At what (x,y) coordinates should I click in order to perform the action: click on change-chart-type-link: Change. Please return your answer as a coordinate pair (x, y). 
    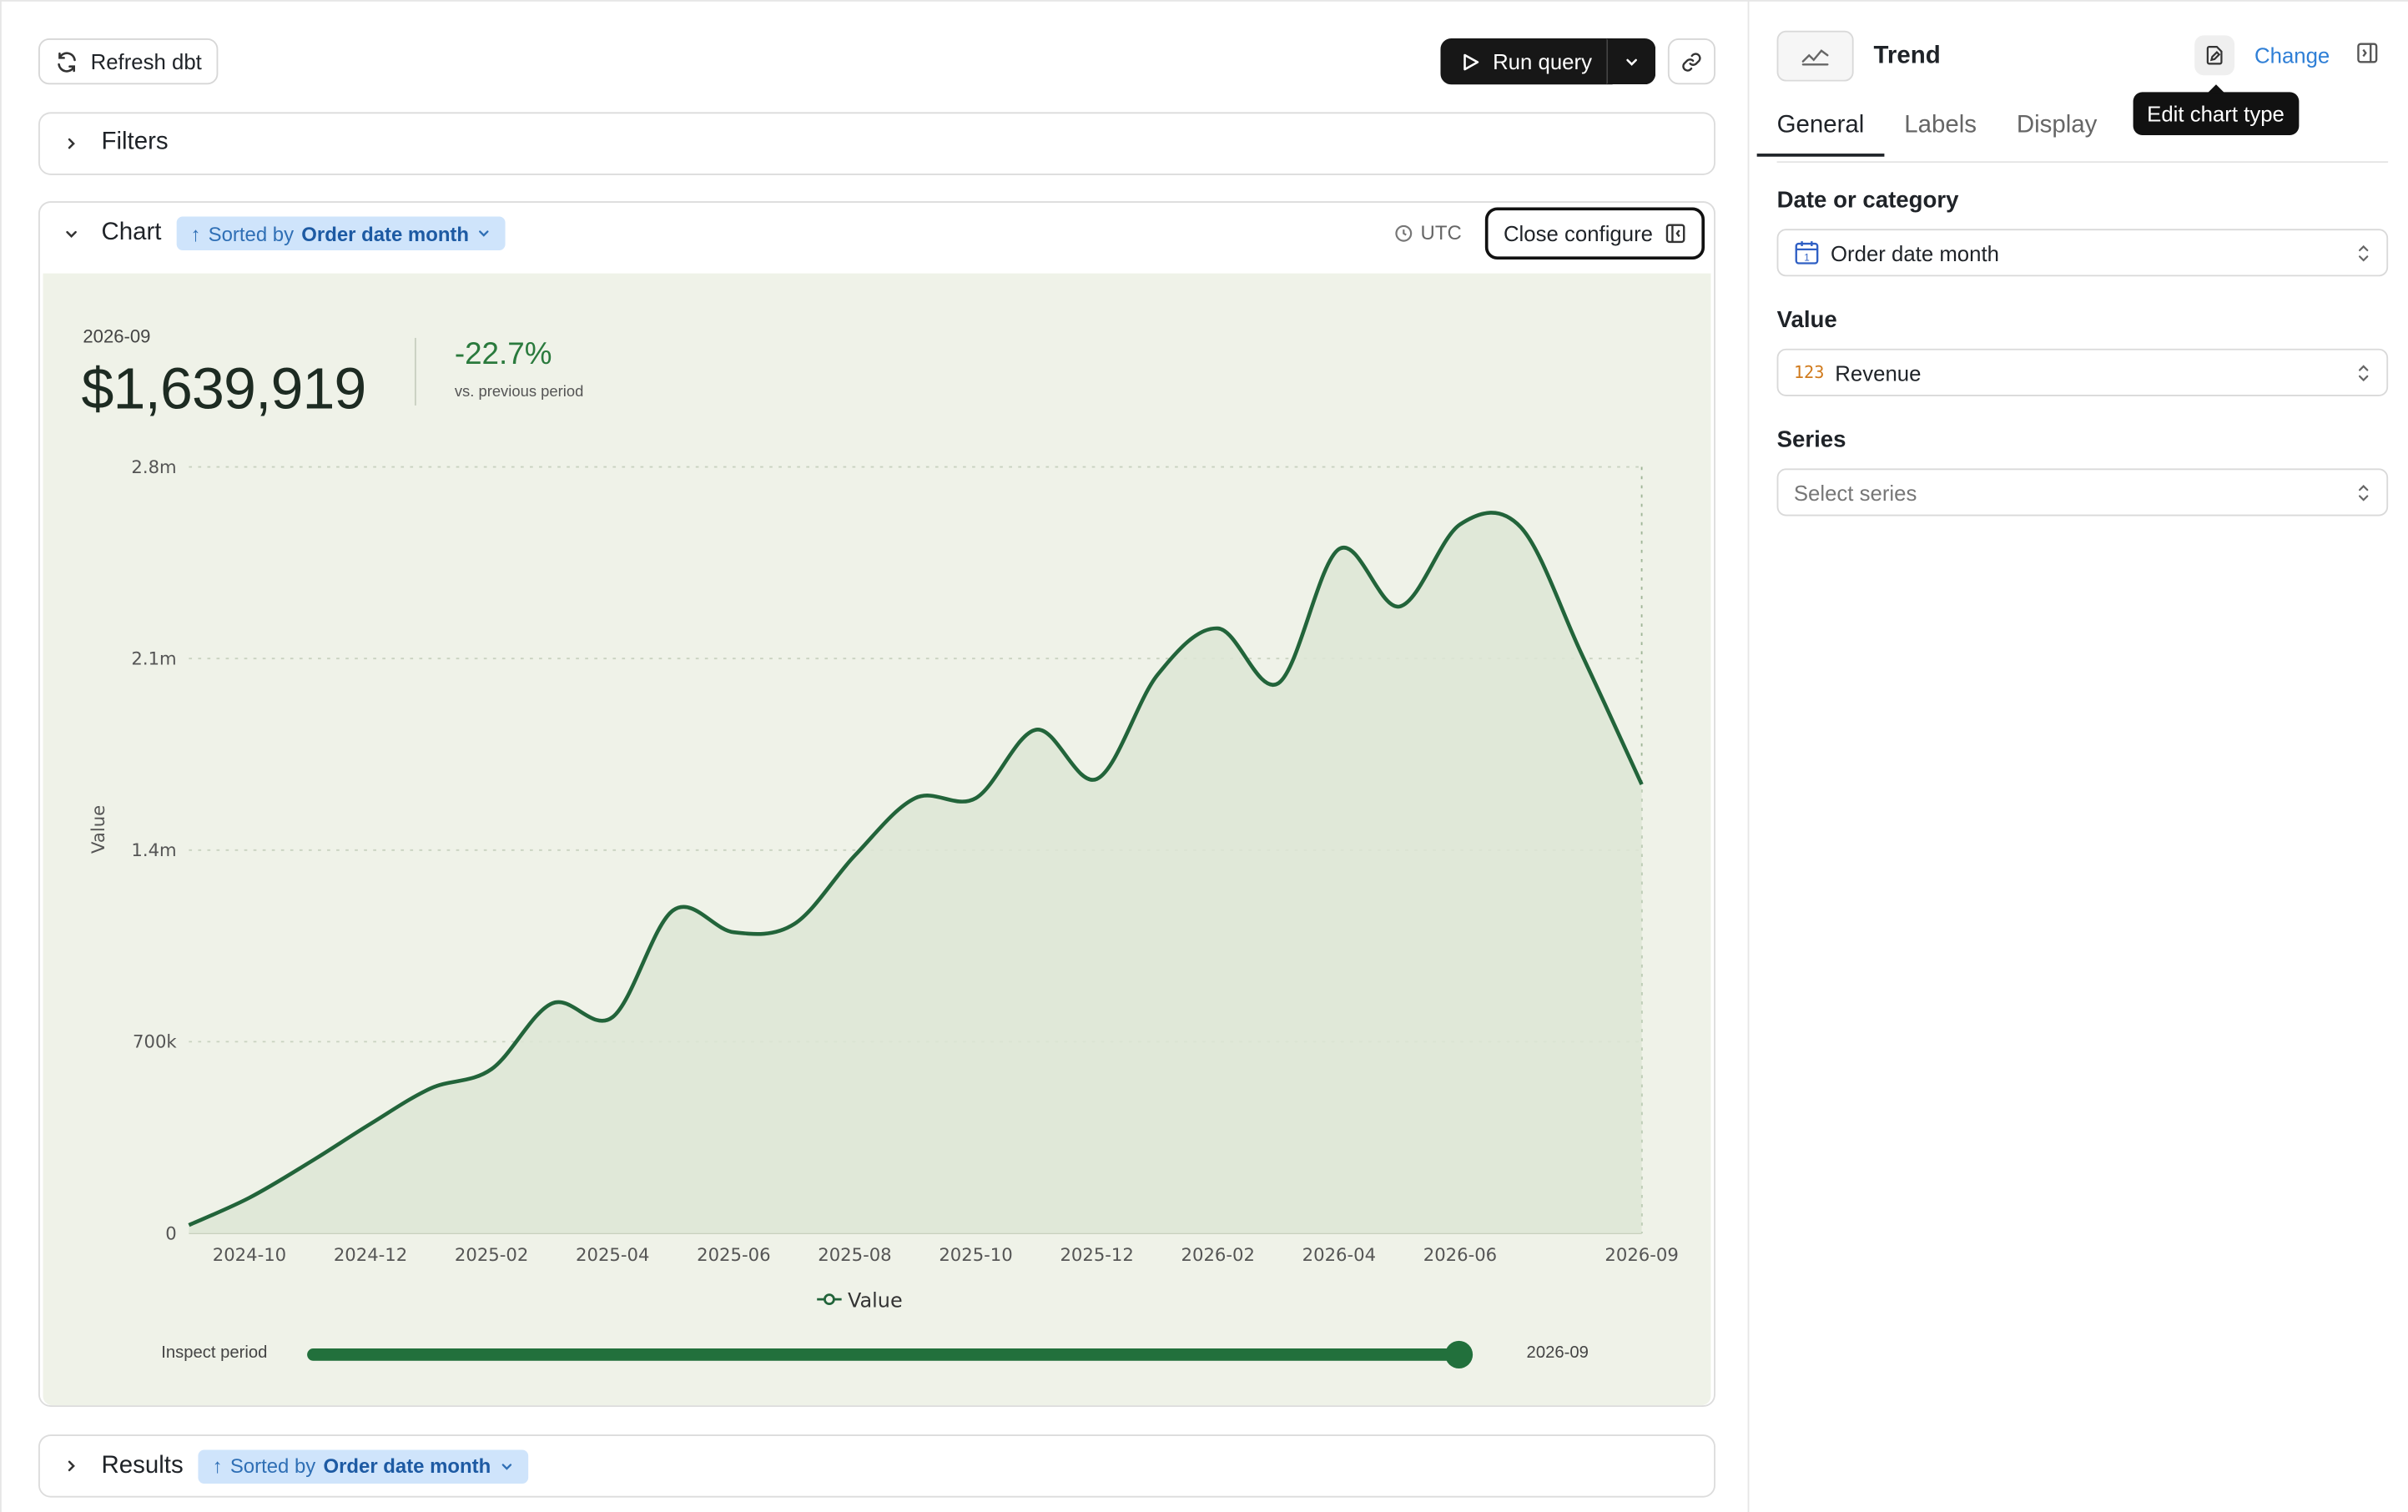
    Looking at the image, I should click on (2292, 55).